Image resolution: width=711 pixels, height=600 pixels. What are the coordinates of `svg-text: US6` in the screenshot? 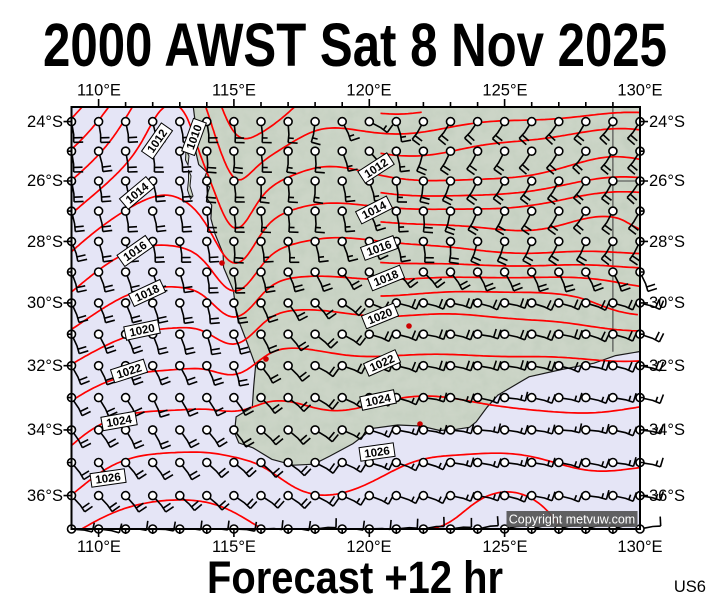 It's located at (690, 587).